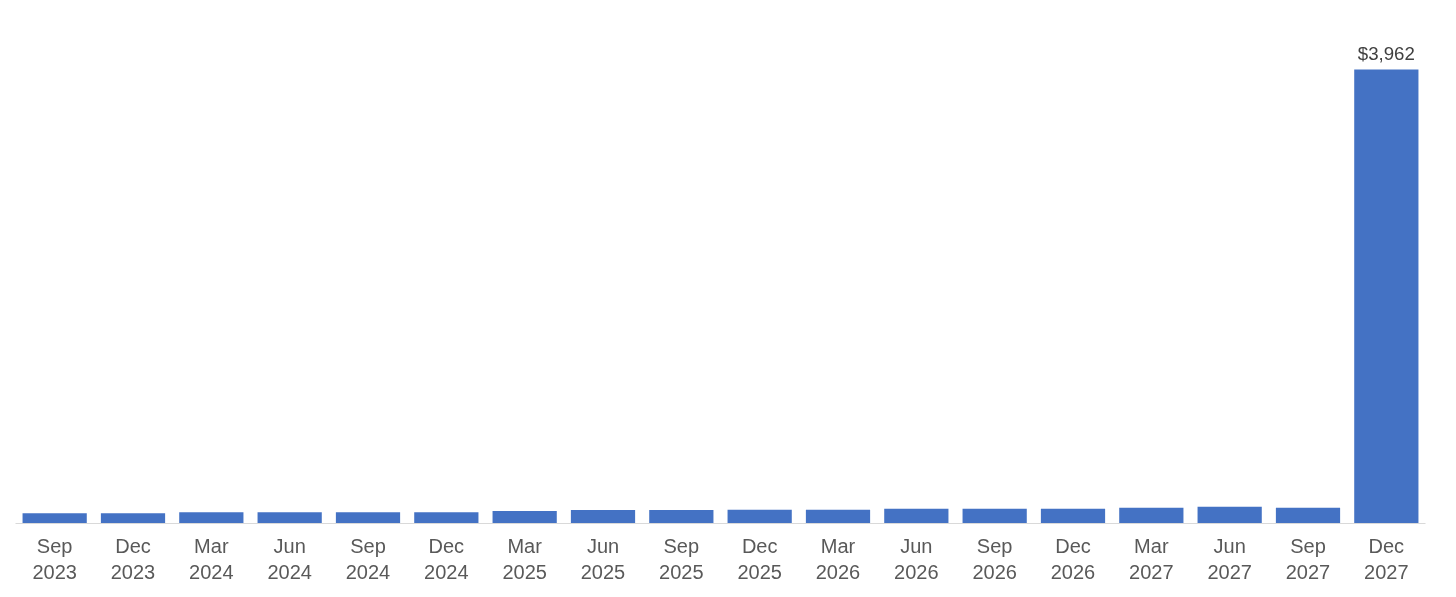 The width and height of the screenshot is (1456, 597). I want to click on x-tick-label: Dec 2027, so click(1386, 558).